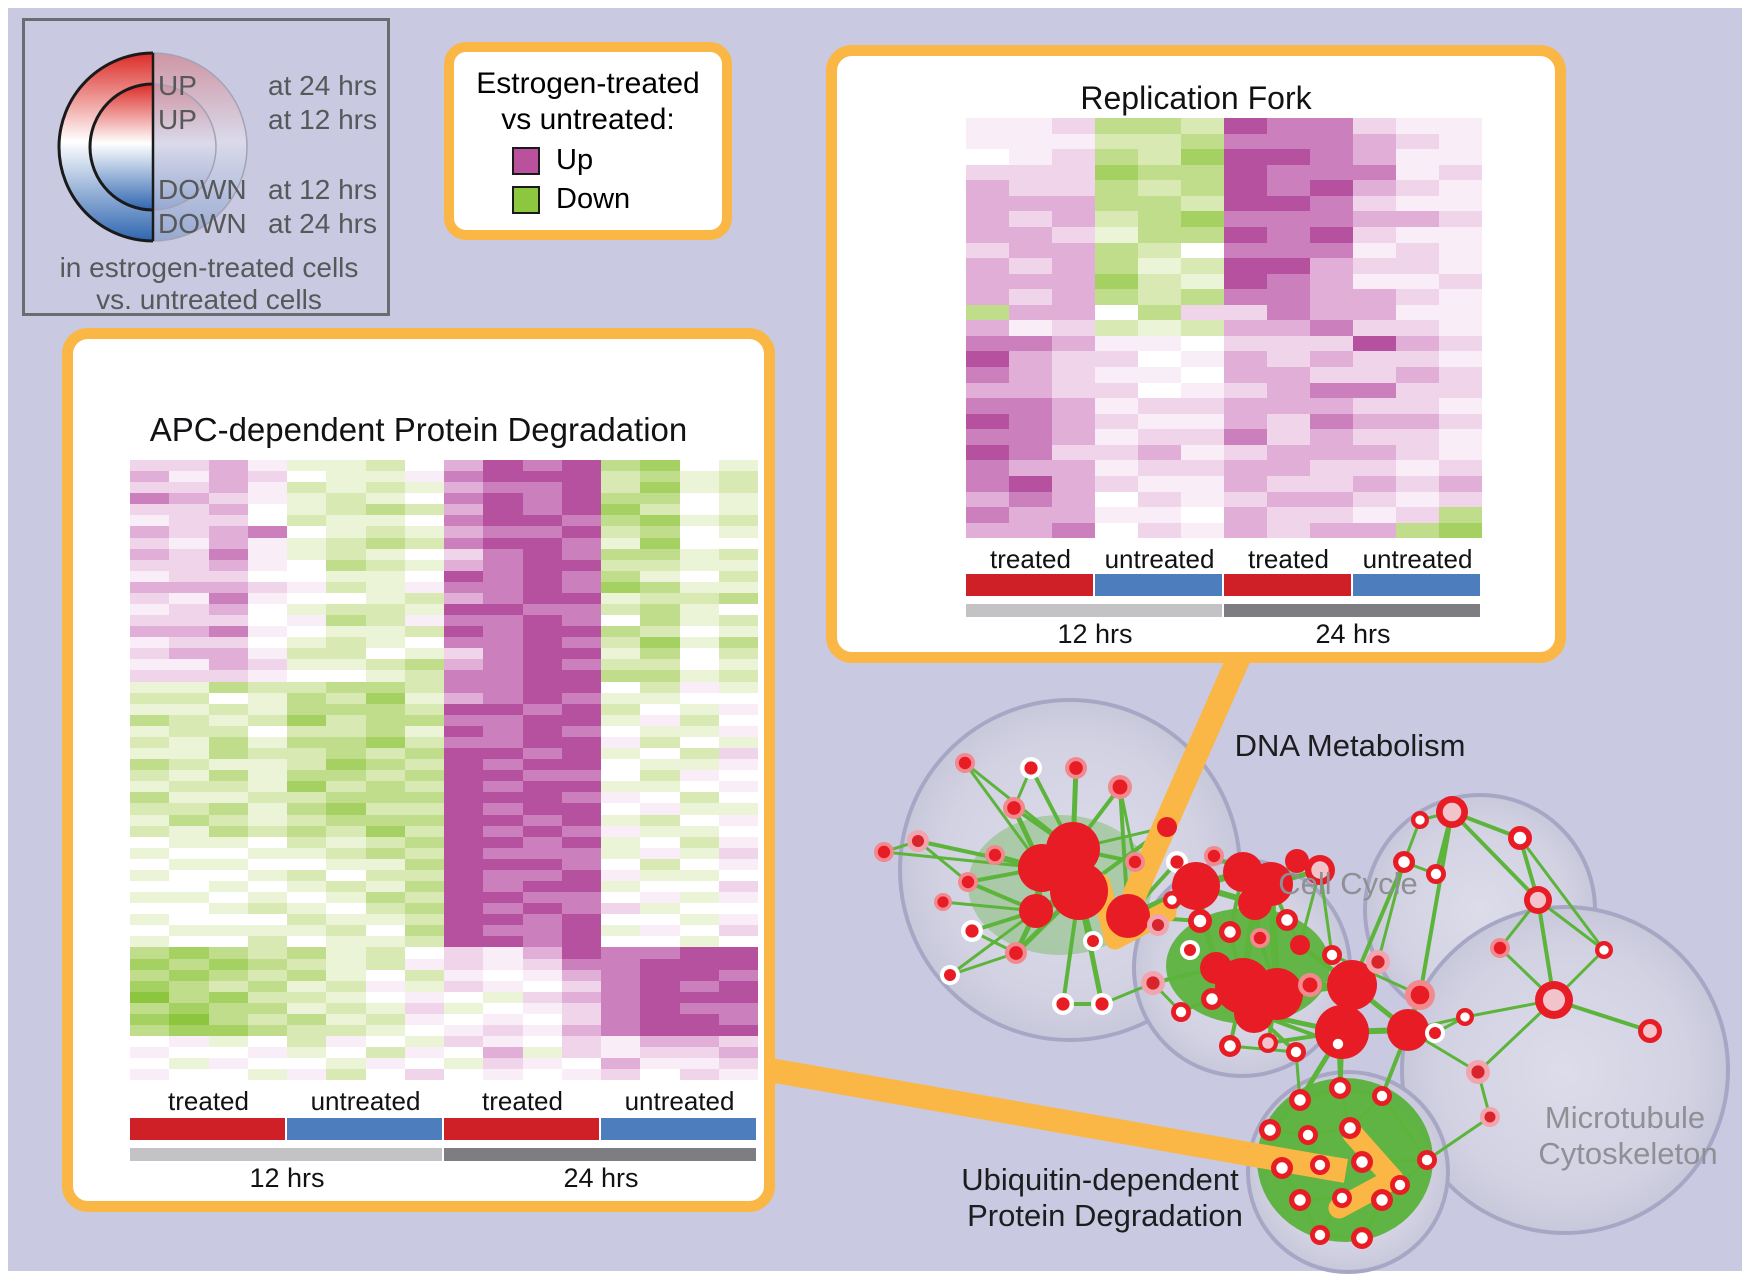 The height and width of the screenshot is (1279, 1750). I want to click on apc-time-labels: 12 hrs 24 hrs, so click(444, 1178).